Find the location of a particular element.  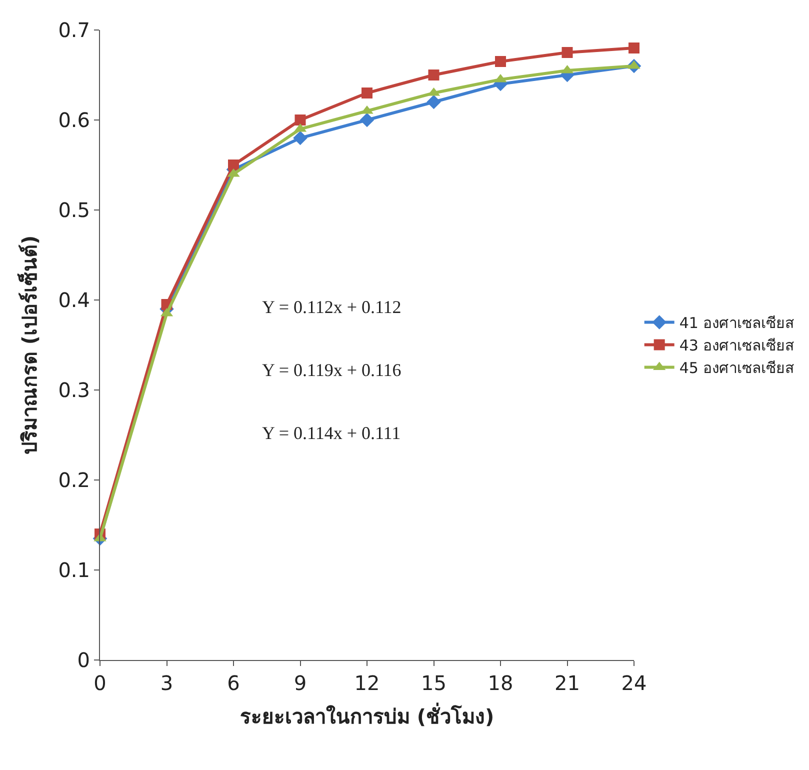

x-tick-label: 15 is located at coordinates (433, 683).